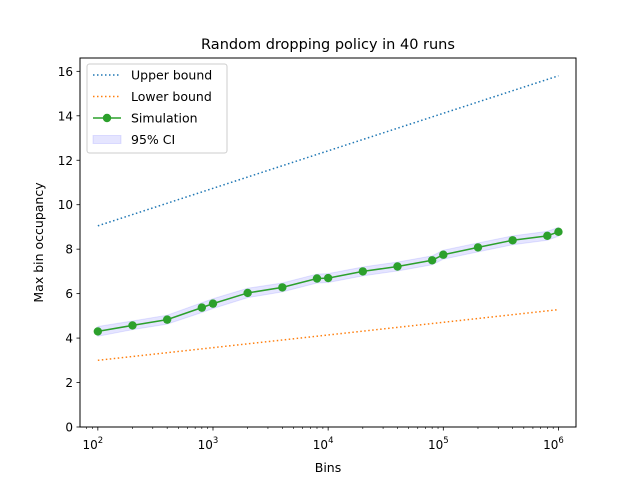 The width and height of the screenshot is (640, 480). Describe the element at coordinates (69, 294) in the screenshot. I see `y-tick-label-3: 6` at that location.